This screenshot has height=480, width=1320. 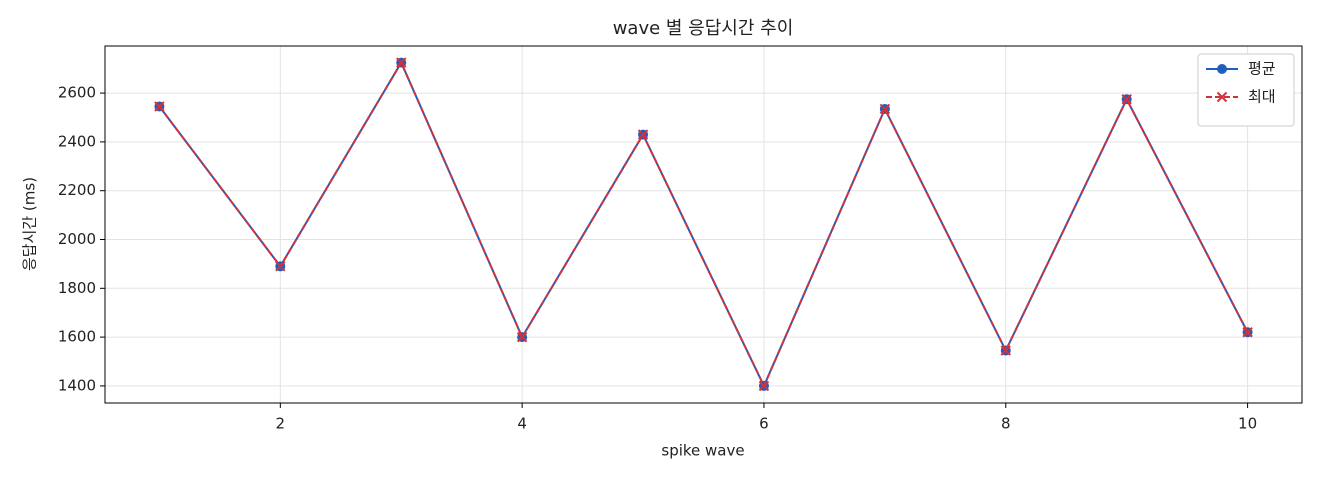 I want to click on y-tick-label: 1400, so click(x=77, y=385).